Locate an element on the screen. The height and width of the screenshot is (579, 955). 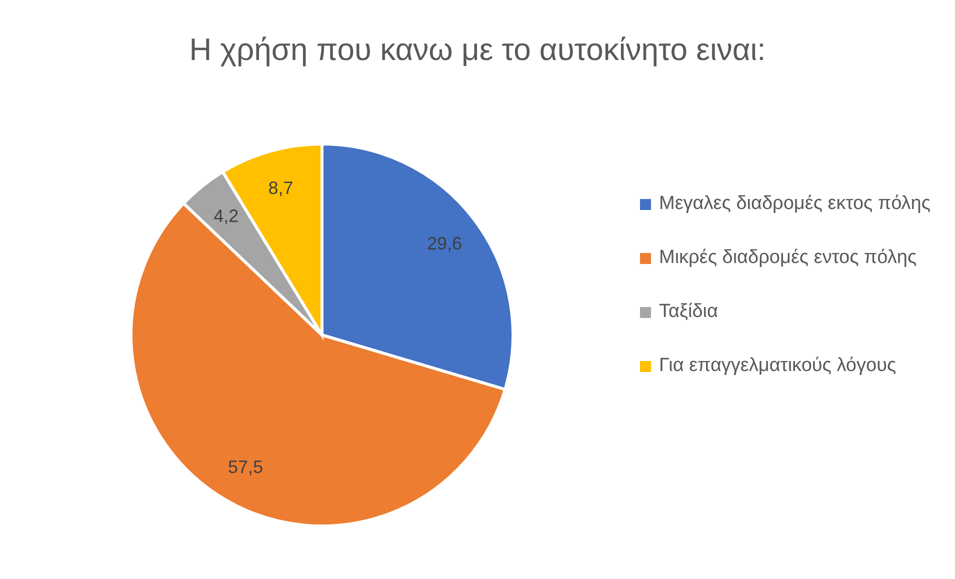
legend-label: Μικρές διαδρομές εντος πόλης is located at coordinates (788, 258).